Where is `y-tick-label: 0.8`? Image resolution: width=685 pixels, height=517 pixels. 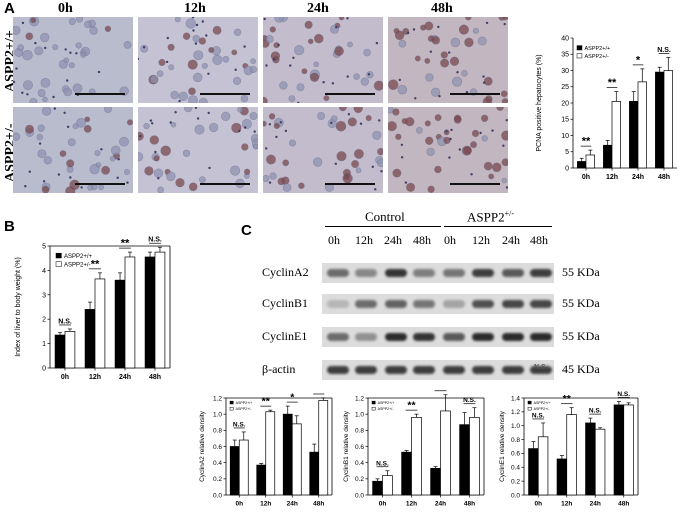
y-tick-label: 0.8 is located at coordinates (515, 440).